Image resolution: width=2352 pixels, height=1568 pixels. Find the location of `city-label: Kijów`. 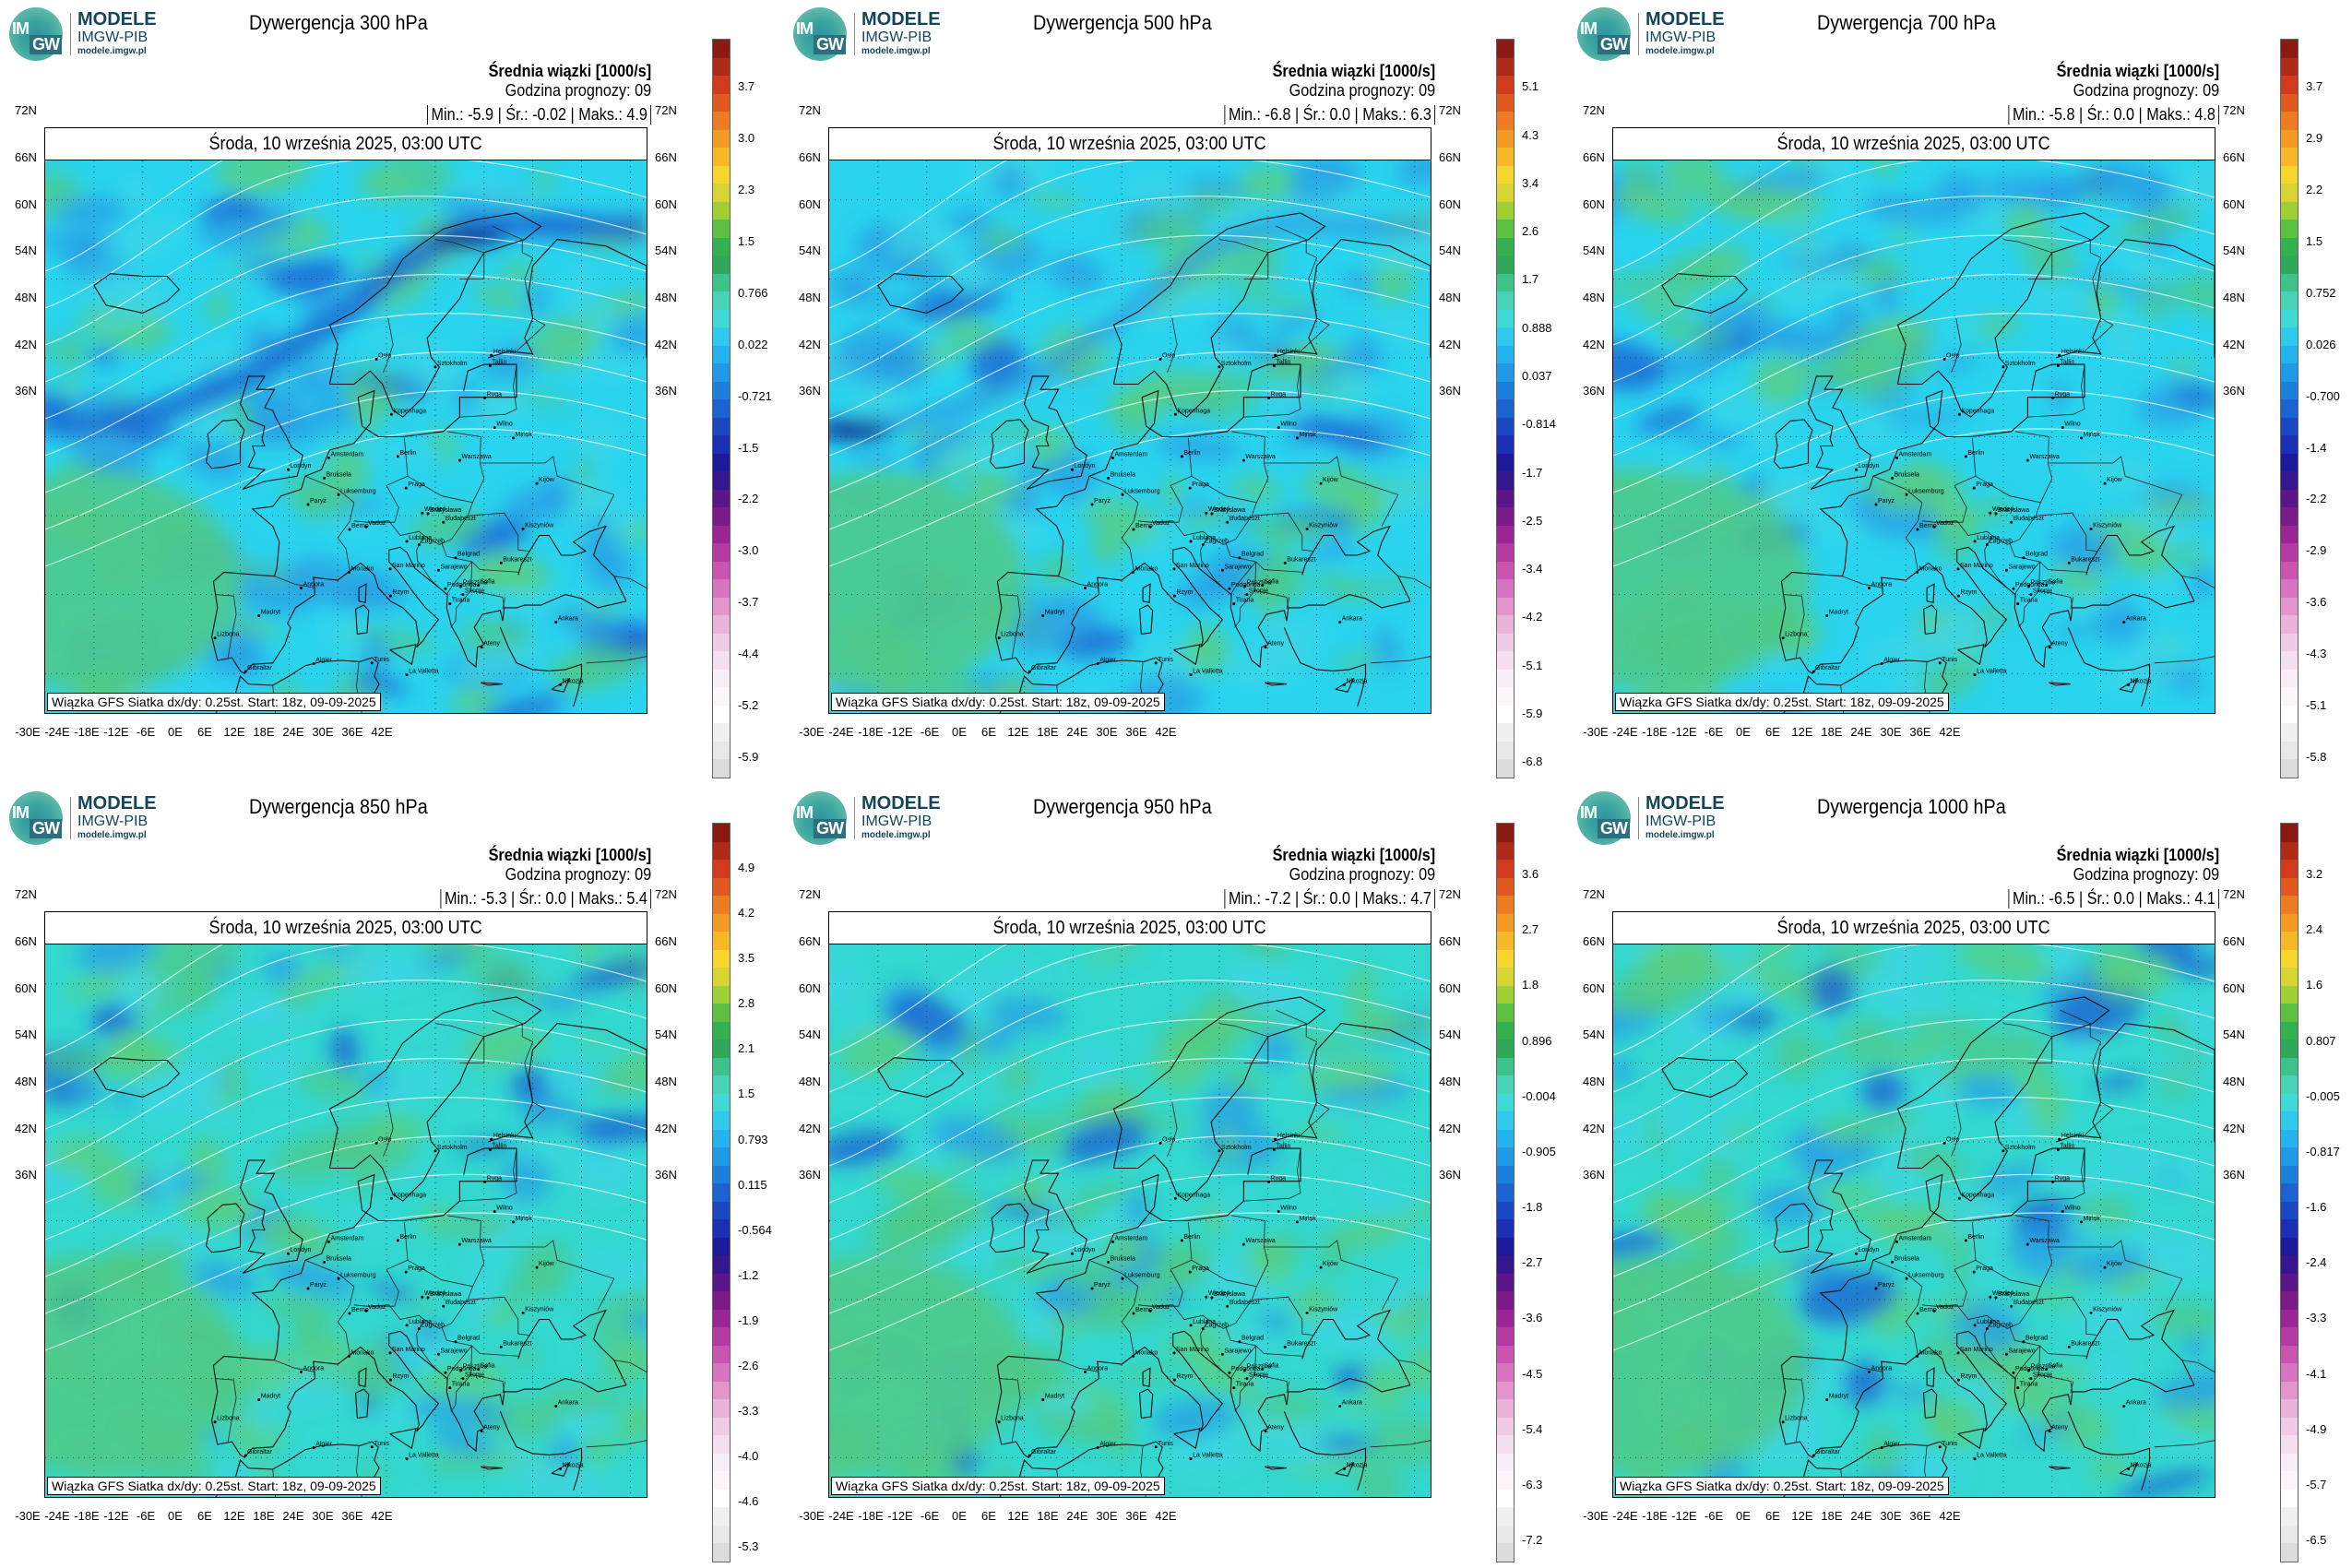

city-label: Kijów is located at coordinates (1331, 1264).